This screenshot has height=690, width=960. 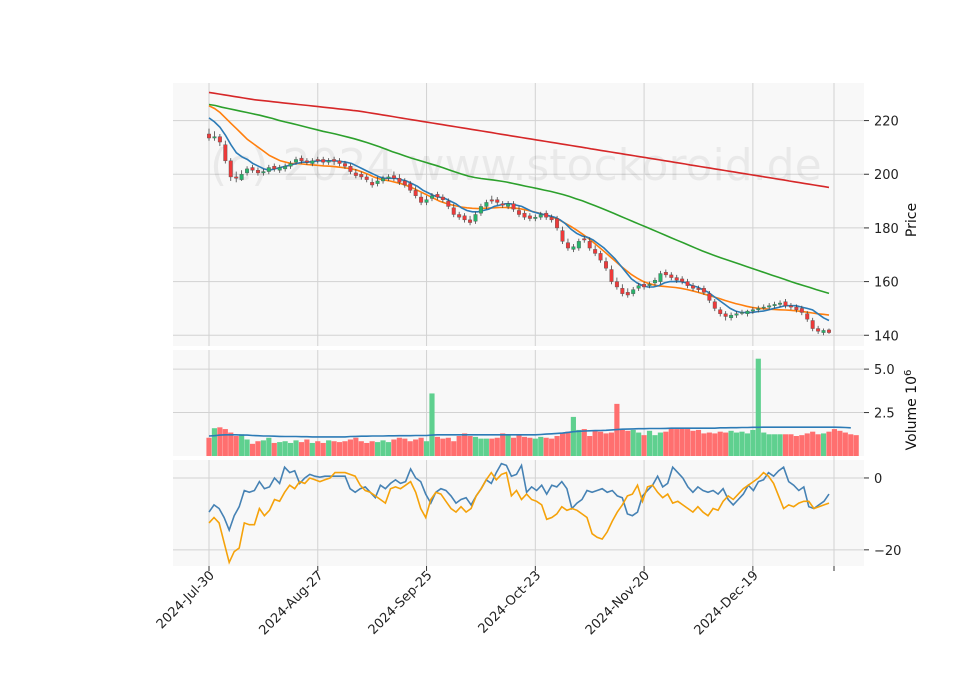 I want to click on y-tick-label: 140, so click(x=886, y=336).